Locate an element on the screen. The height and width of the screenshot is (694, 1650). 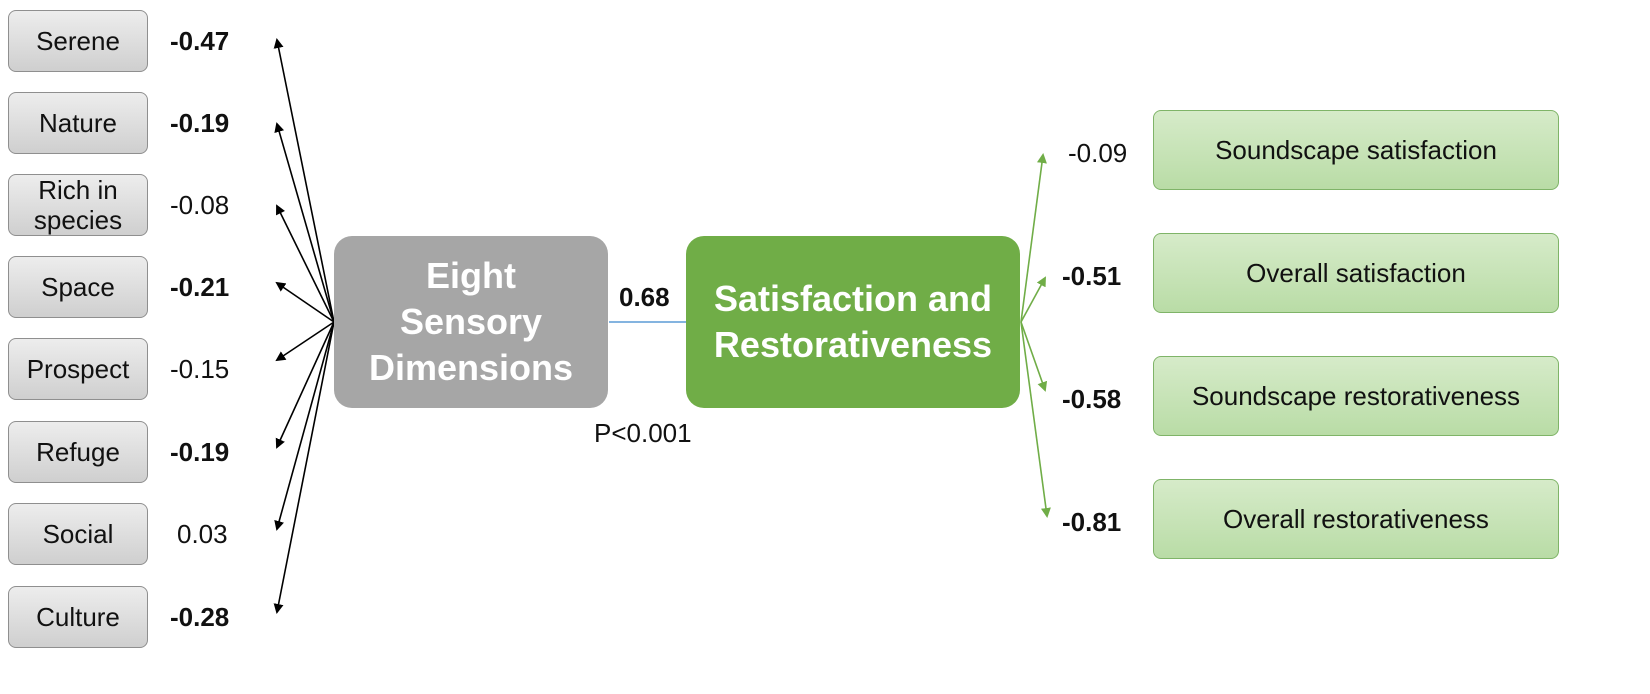
arrow-to-soundscape-restorativeness is located at coordinates (1034, 356).